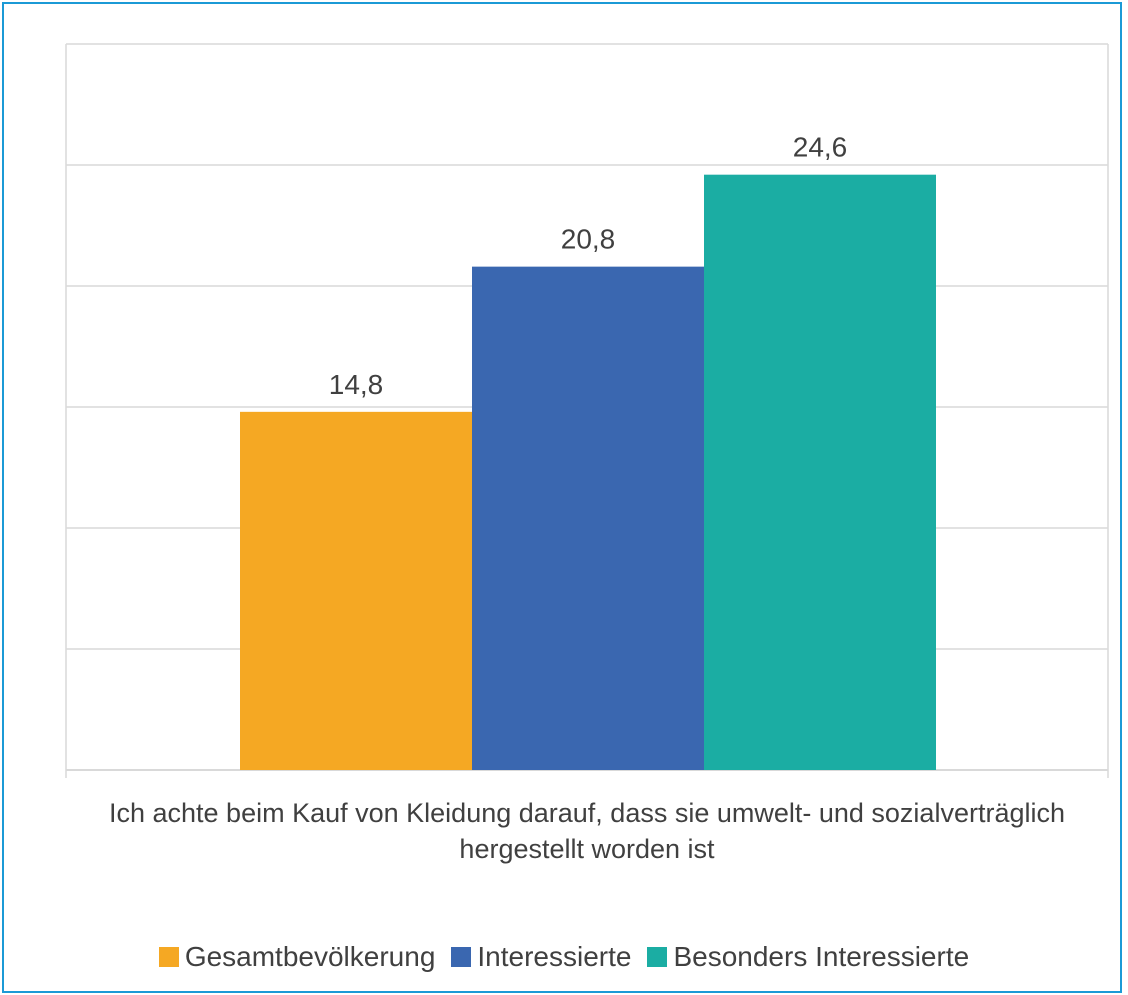  I want to click on data-label-1: 14,8, so click(356, 384).